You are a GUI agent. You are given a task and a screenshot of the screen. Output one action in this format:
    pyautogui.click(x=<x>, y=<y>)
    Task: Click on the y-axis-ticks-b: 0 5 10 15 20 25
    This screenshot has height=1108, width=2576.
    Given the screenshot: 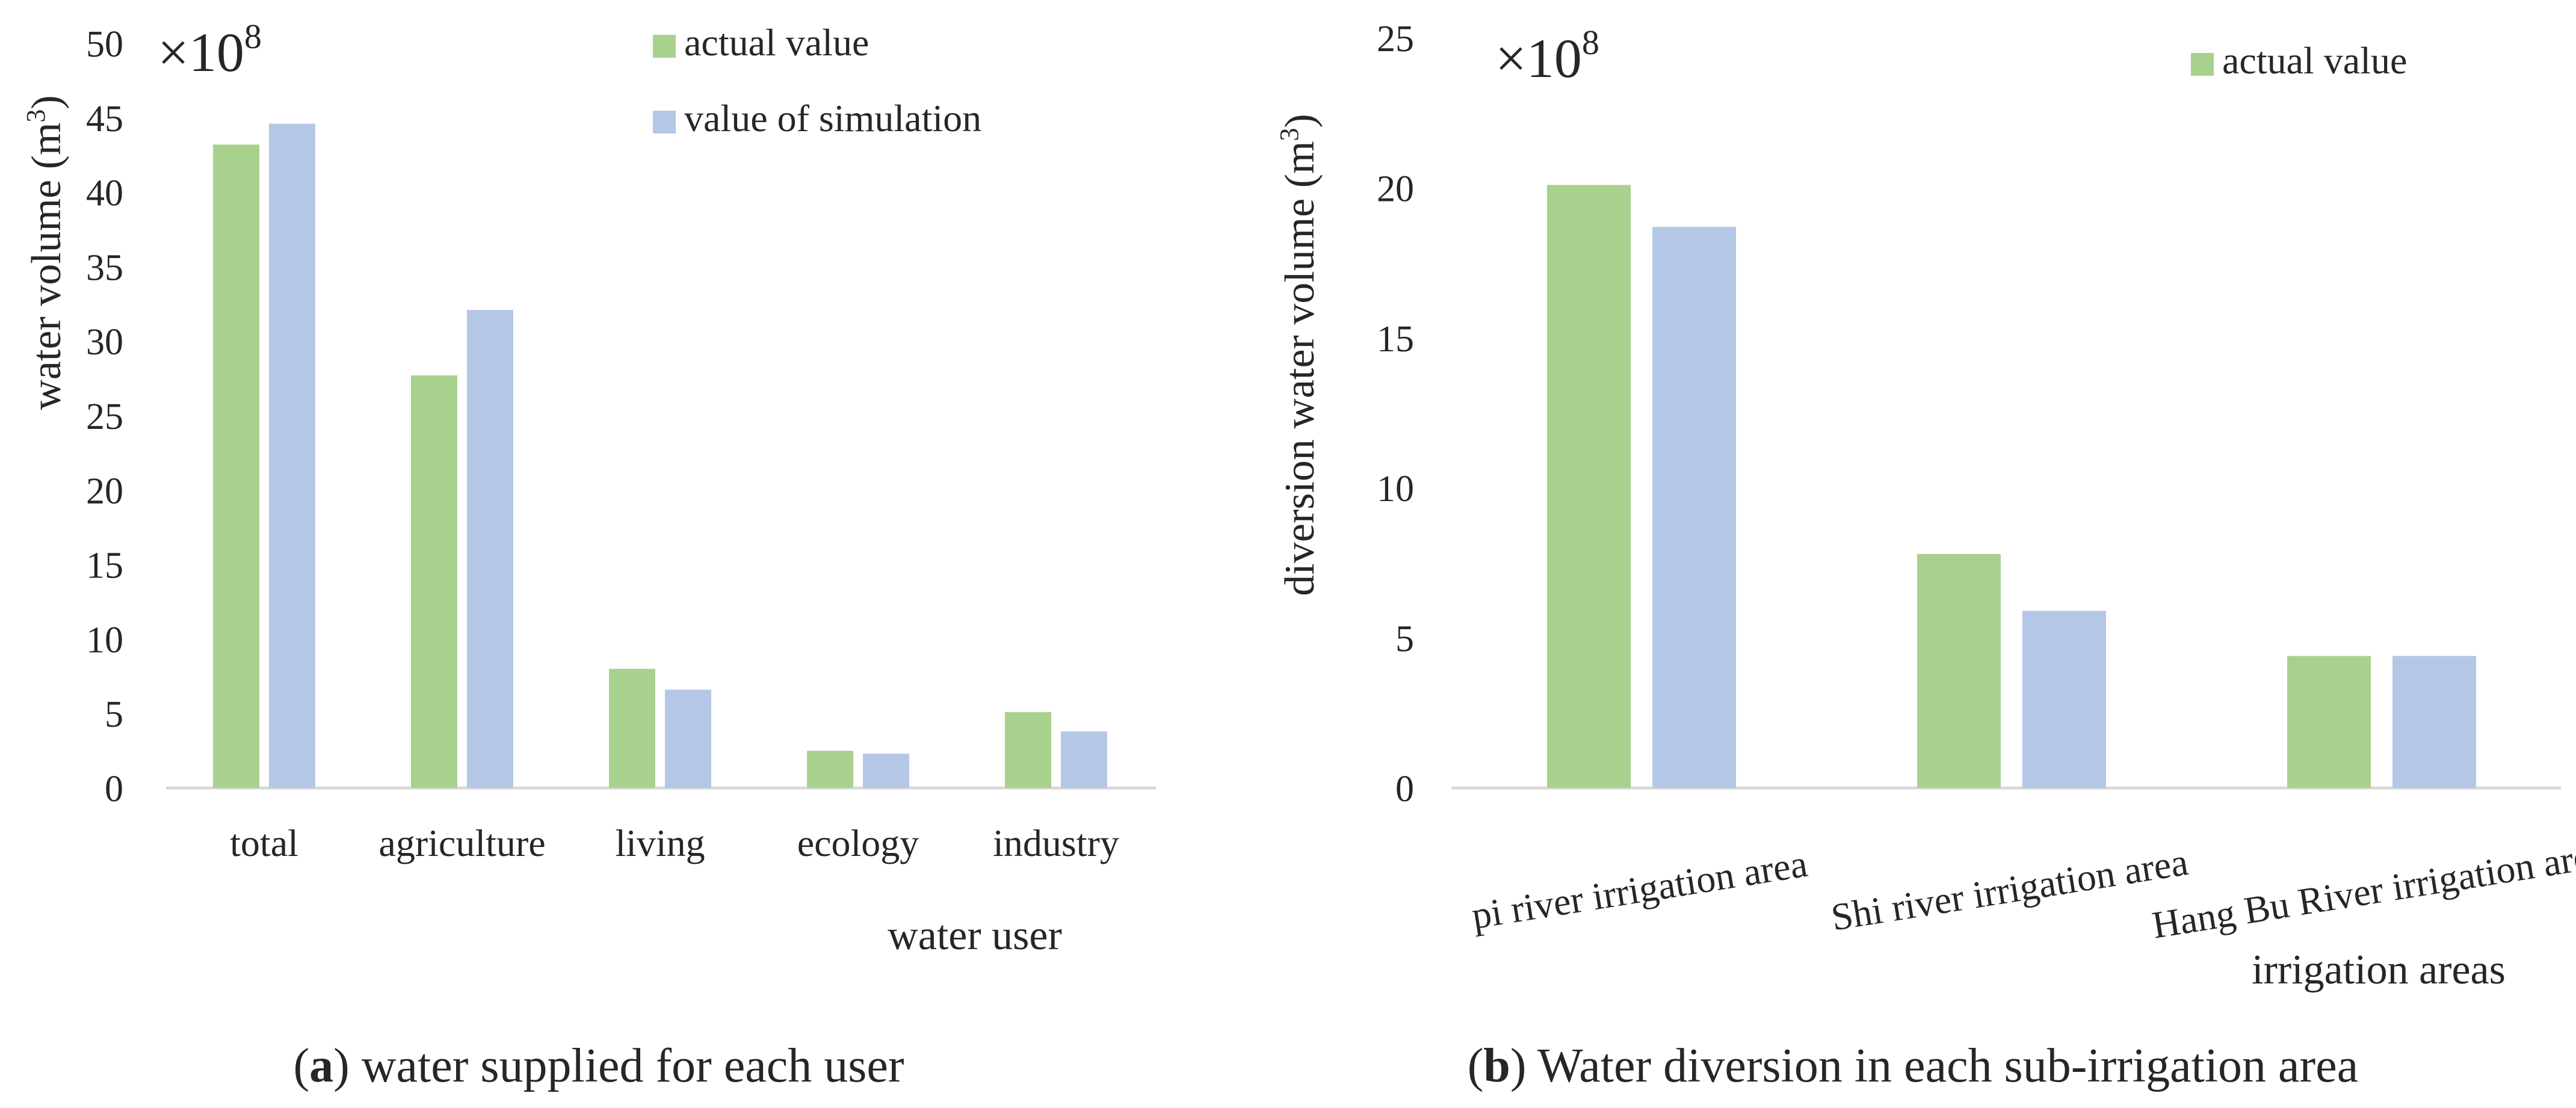 What is the action you would take?
    pyautogui.click(x=1395, y=415)
    